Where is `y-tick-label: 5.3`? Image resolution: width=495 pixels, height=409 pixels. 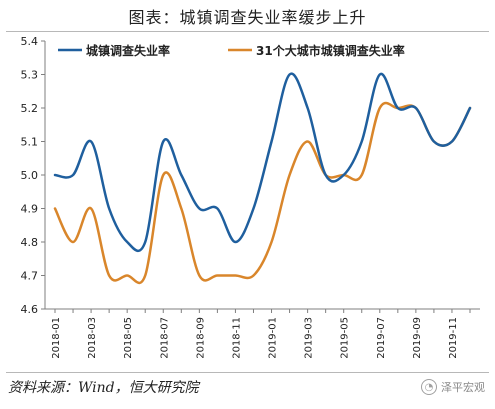
y-tick-label: 5.3 is located at coordinates (30, 75).